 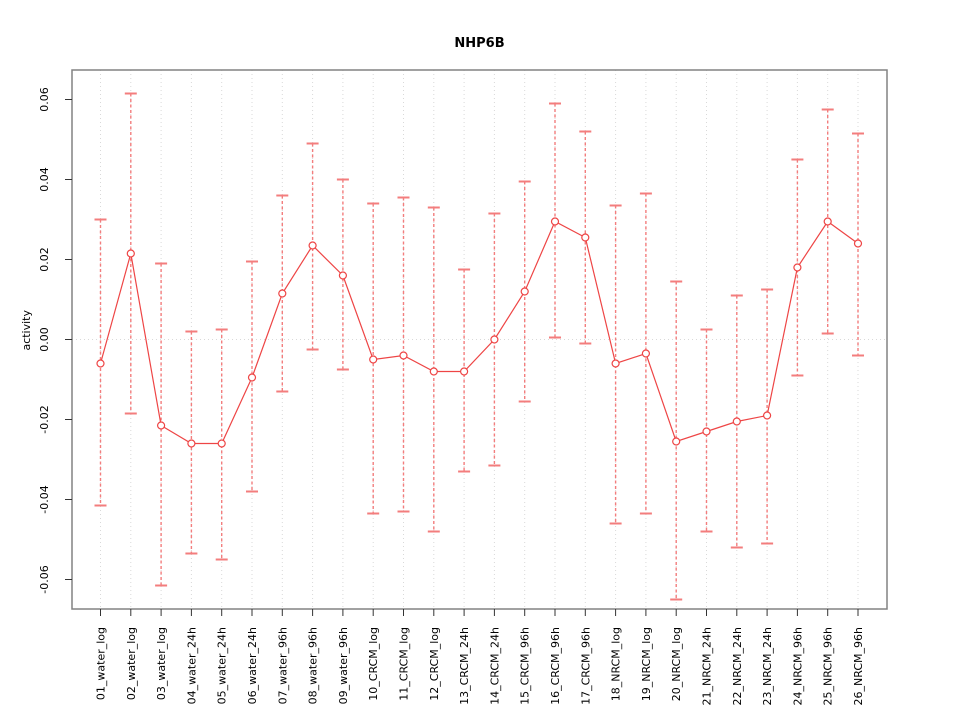 I want to click on x-tick-label: 04_water_24h, so click(x=191, y=665).